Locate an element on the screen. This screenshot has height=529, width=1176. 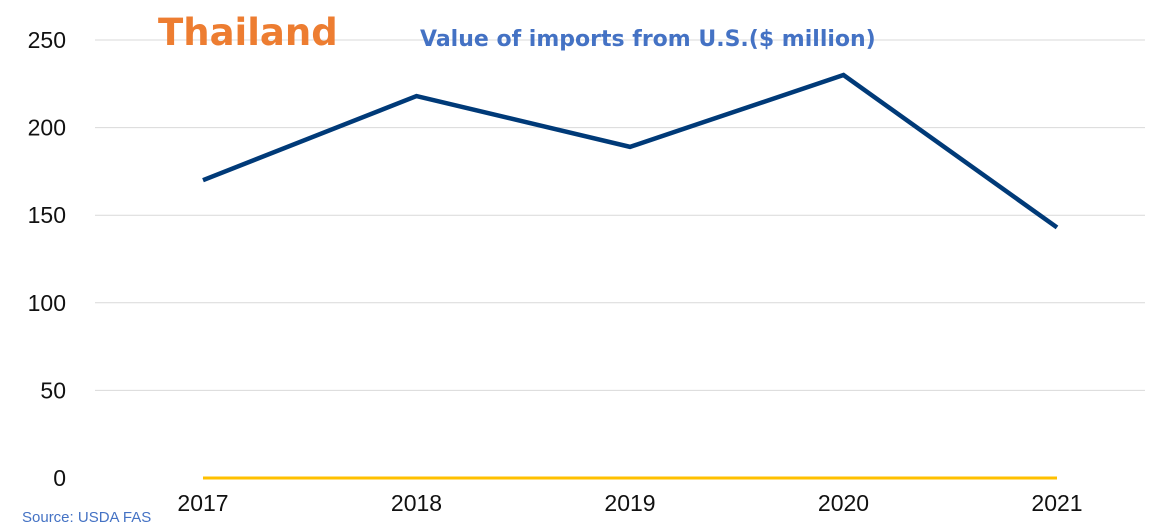
y-tick-label-200: 200 is located at coordinates (47, 128).